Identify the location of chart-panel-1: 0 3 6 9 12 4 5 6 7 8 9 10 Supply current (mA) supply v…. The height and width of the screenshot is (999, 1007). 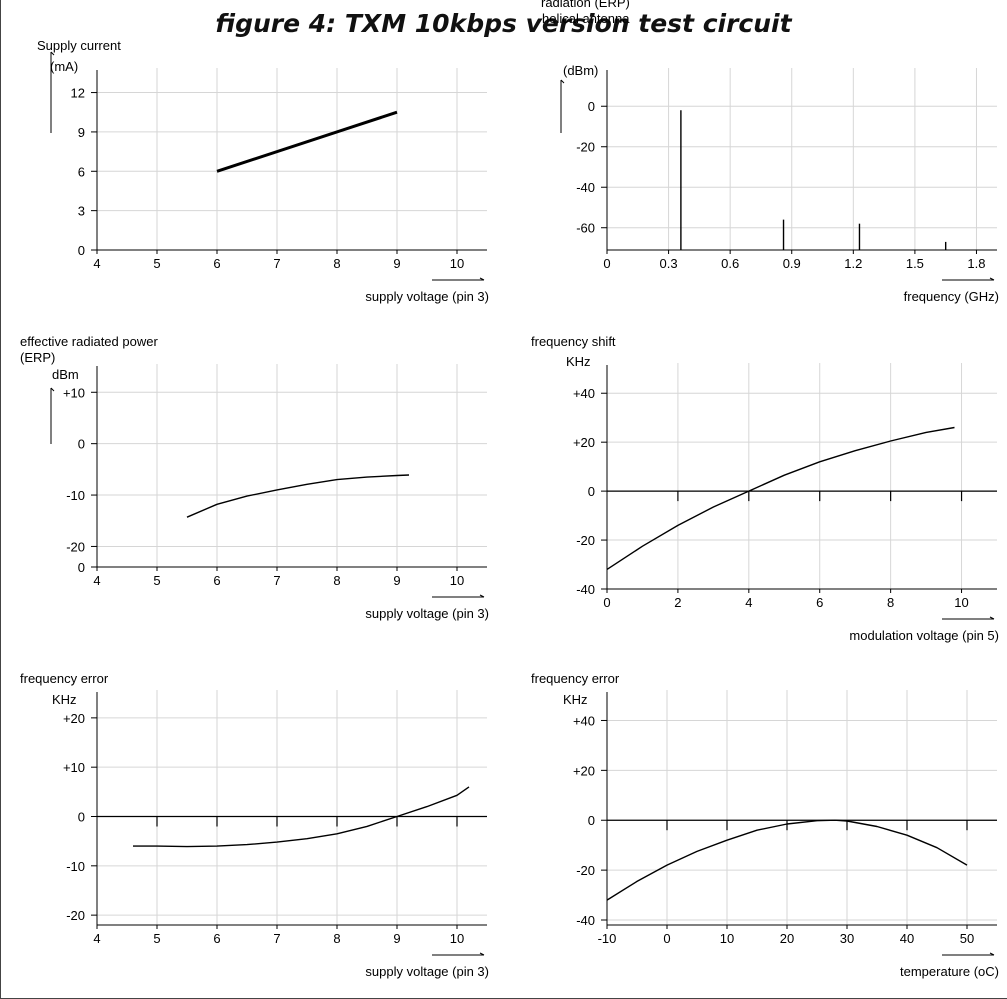
(263, 171).